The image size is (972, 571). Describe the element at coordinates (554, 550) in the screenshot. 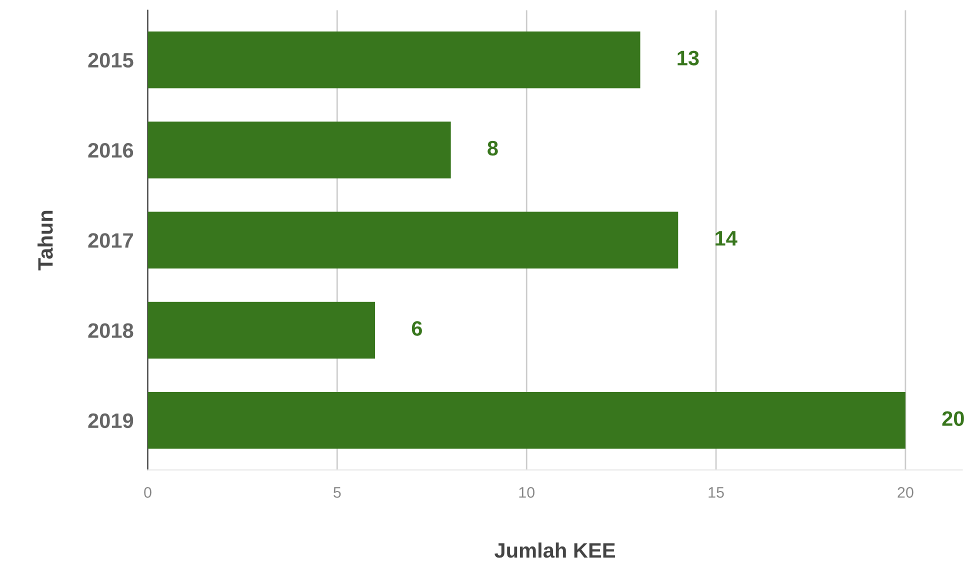

I see `x-axis-title: Jumlah KEE` at that location.